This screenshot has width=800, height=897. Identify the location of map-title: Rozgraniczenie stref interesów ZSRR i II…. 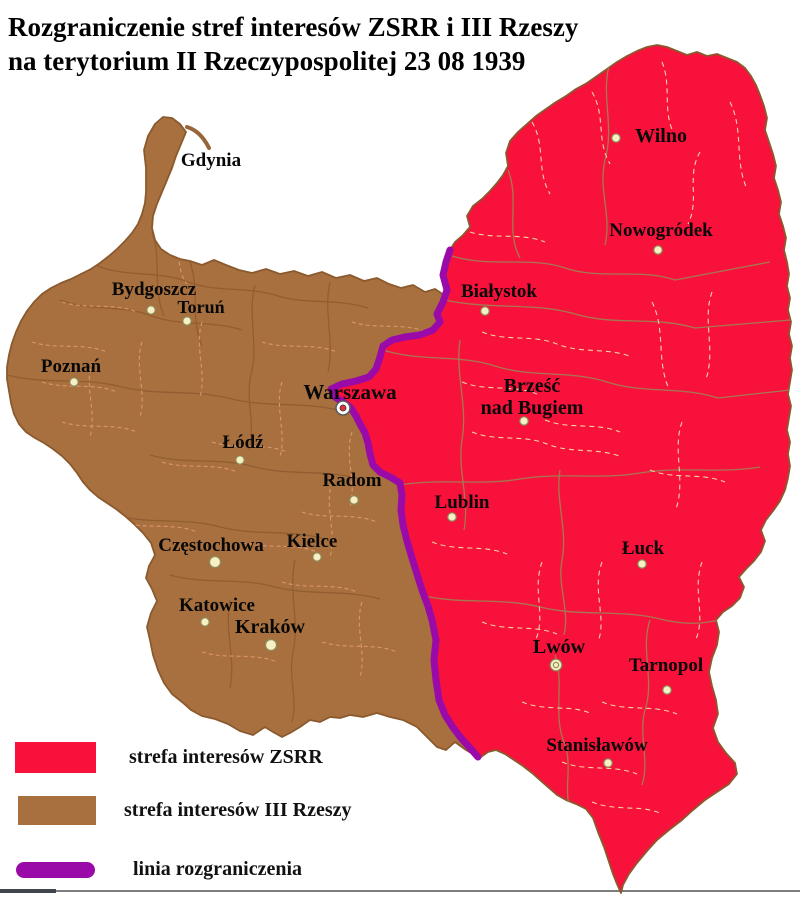
(293, 44).